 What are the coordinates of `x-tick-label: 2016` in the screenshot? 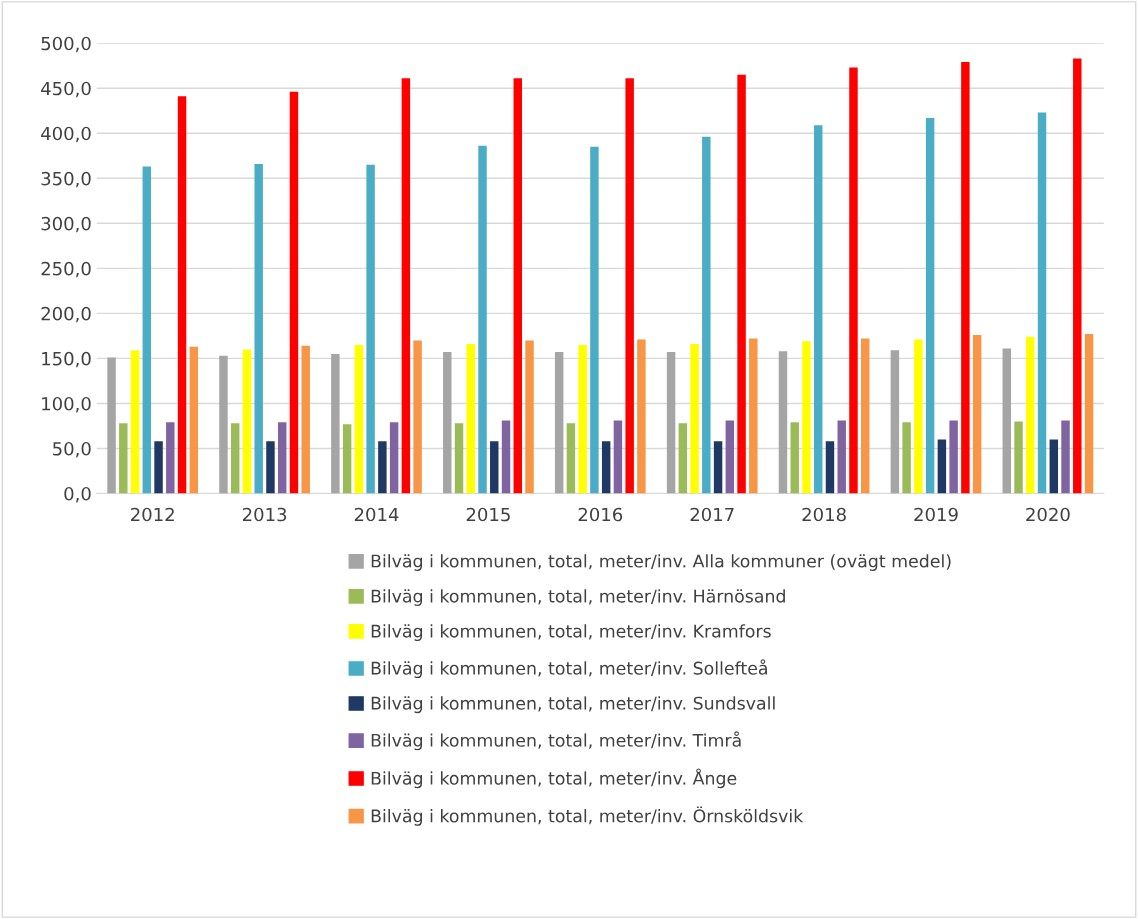 It's located at (600, 514).